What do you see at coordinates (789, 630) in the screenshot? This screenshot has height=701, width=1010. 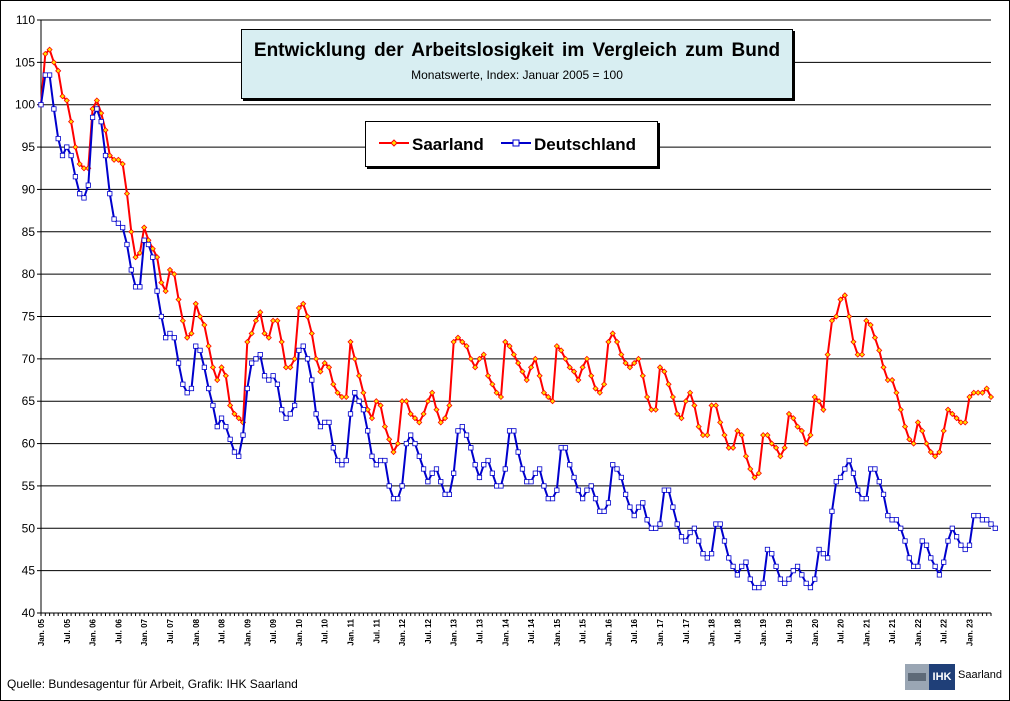 I see `x-tick-label: Jul. 19` at bounding box center [789, 630].